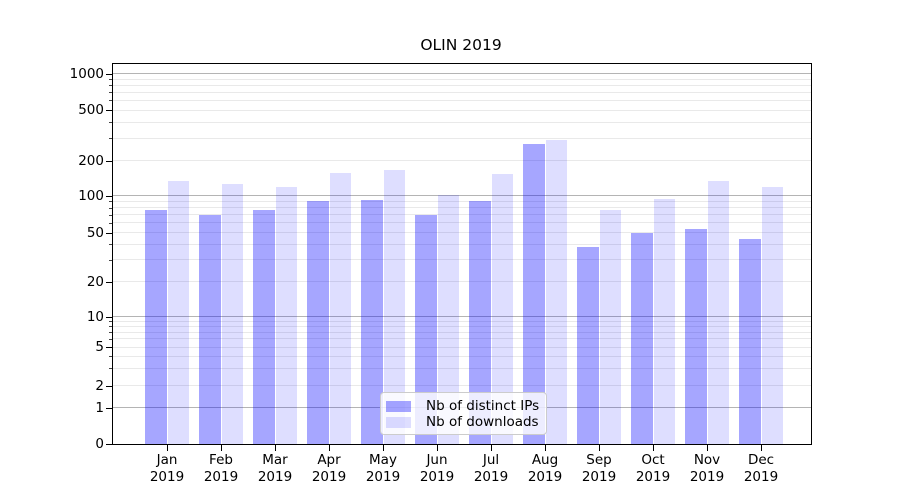  I want to click on bar-nb-of-distinct-ips-may, so click(371, 321).